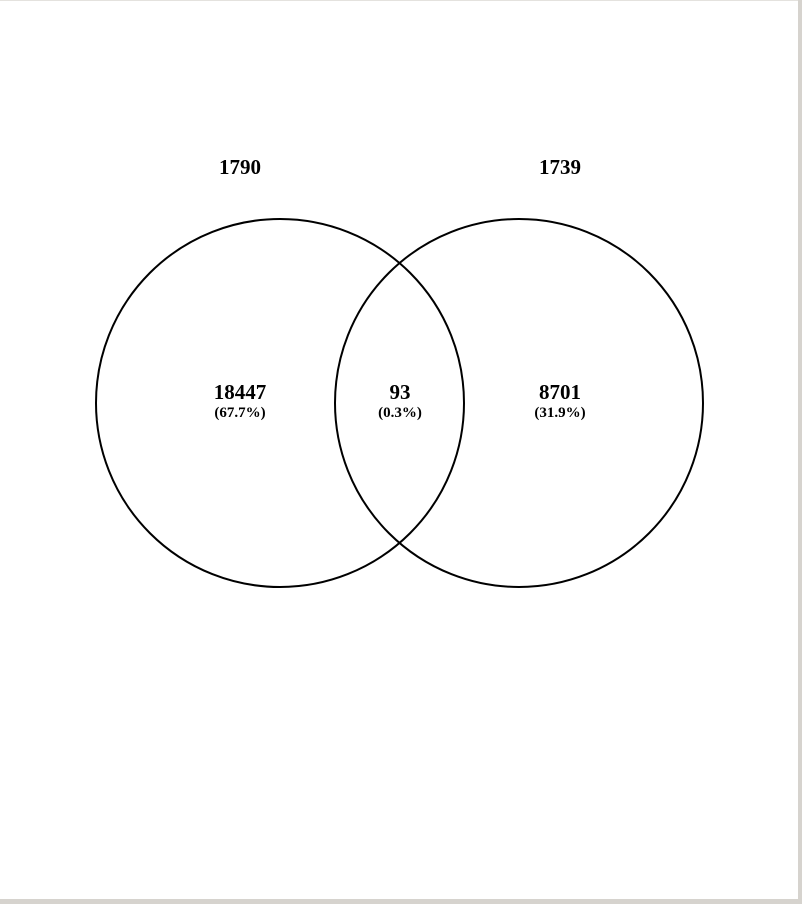  What do you see at coordinates (400, 413) in the screenshot?
I see `intersection-percent: (0.3%)` at bounding box center [400, 413].